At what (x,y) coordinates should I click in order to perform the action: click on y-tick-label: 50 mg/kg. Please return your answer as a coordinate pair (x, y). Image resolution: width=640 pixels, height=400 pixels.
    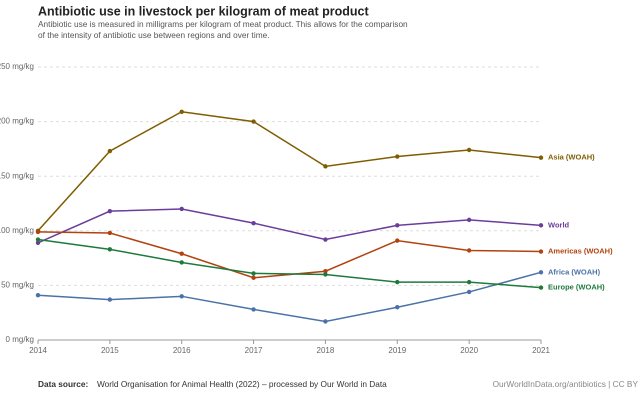
    Looking at the image, I should click on (17, 285).